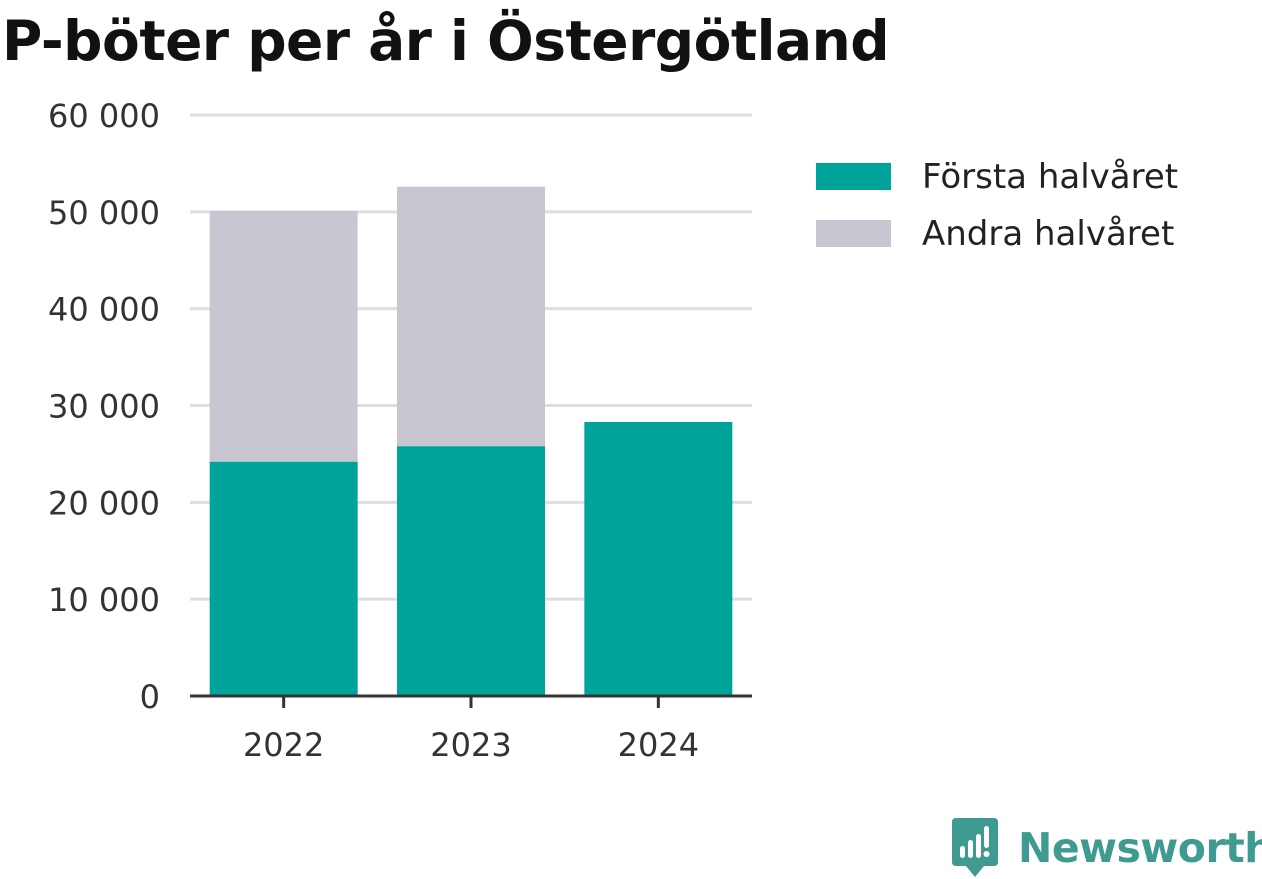 This screenshot has width=1262, height=879. What do you see at coordinates (471, 701) in the screenshot?
I see `x-axis` at bounding box center [471, 701].